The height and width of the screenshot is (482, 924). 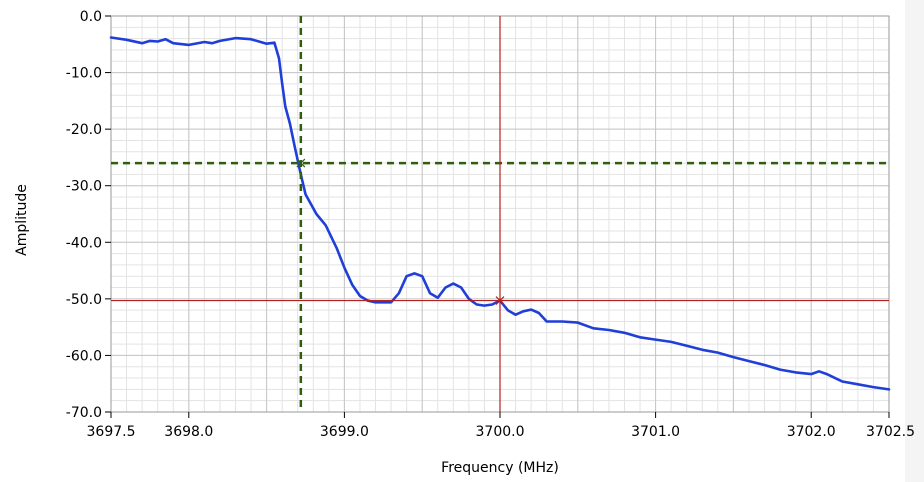 I want to click on x-tick-label: 3702.5, so click(x=890, y=432).